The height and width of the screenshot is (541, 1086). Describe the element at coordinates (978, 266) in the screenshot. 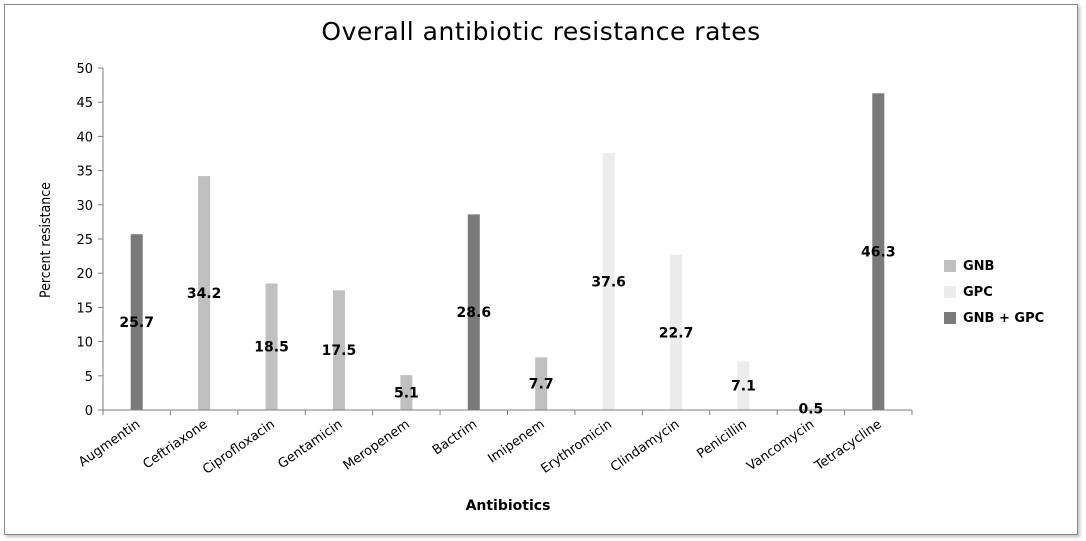

I see `legend-label: GNB` at that location.